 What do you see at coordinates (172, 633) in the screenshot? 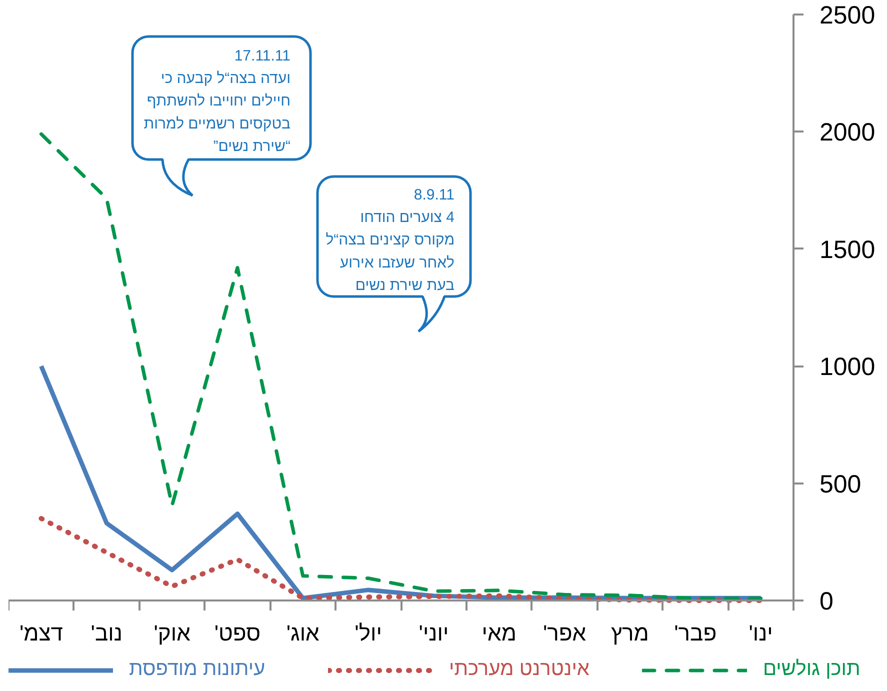
I see `x-tick-label: אוק'` at bounding box center [172, 633].